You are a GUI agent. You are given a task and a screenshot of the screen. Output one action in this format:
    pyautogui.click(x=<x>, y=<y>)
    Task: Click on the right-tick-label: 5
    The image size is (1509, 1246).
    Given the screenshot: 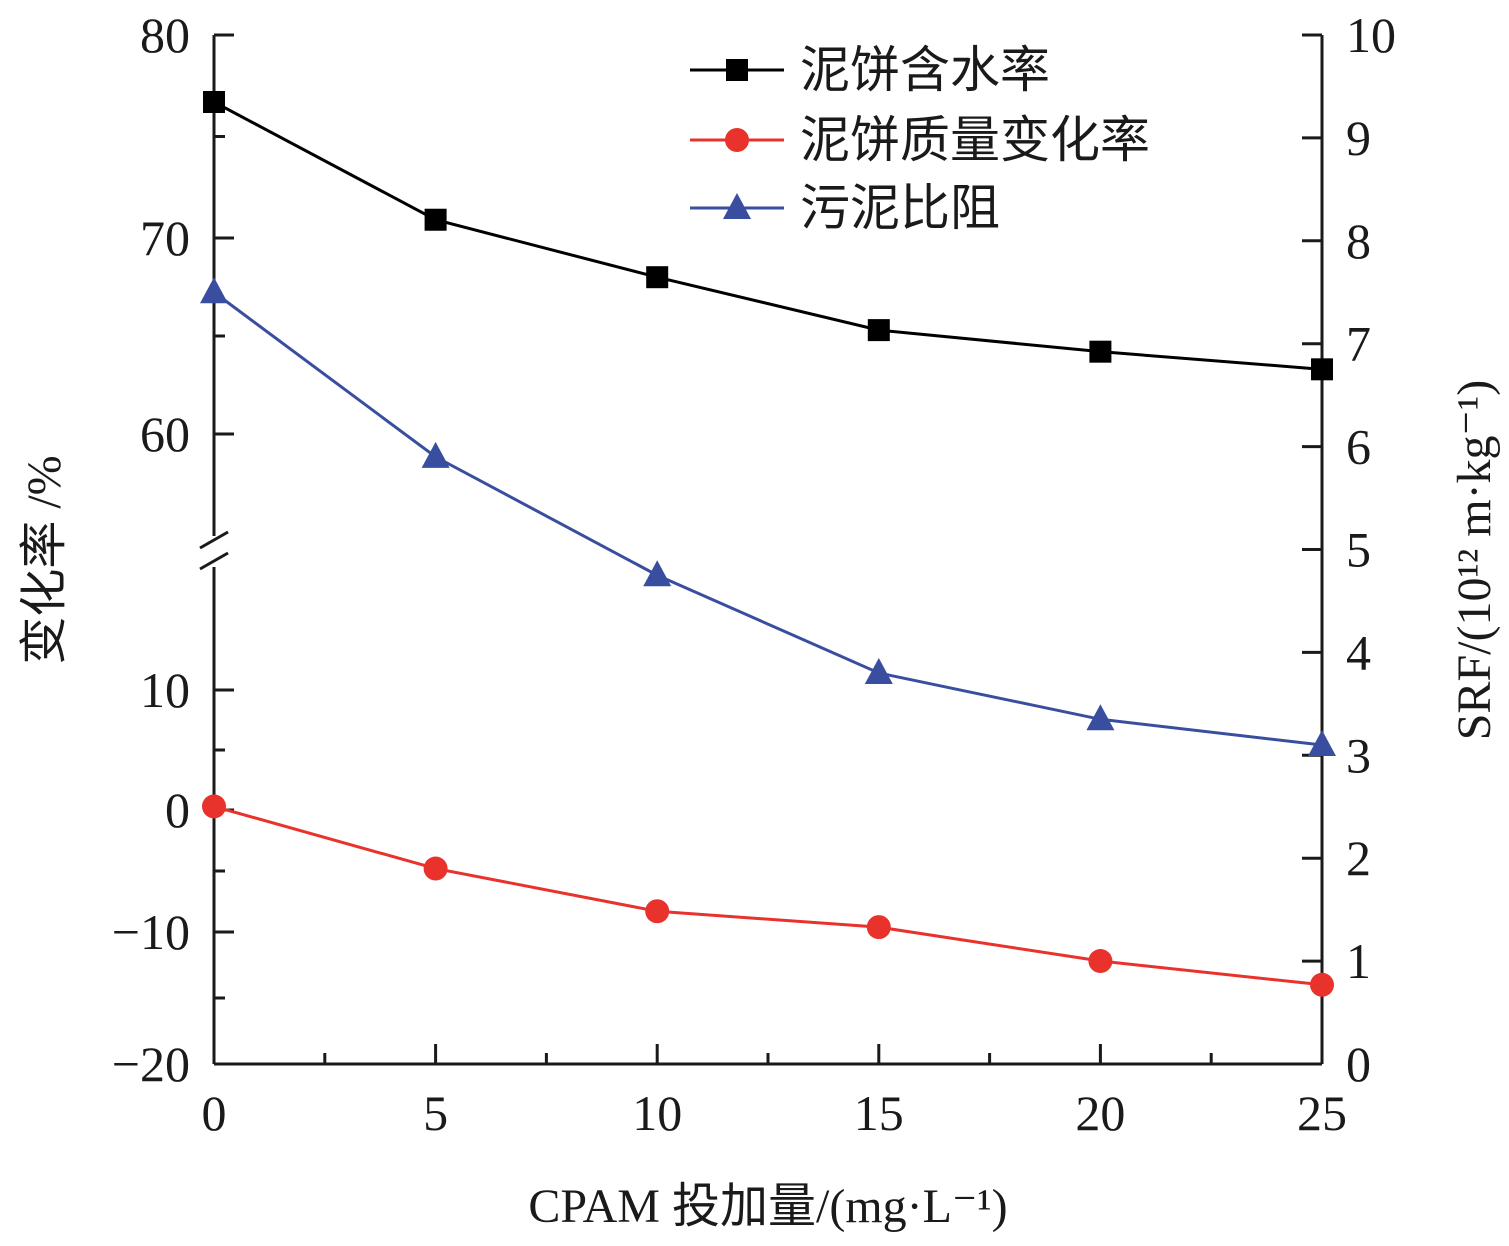 What is the action you would take?
    pyautogui.click(x=1358, y=550)
    